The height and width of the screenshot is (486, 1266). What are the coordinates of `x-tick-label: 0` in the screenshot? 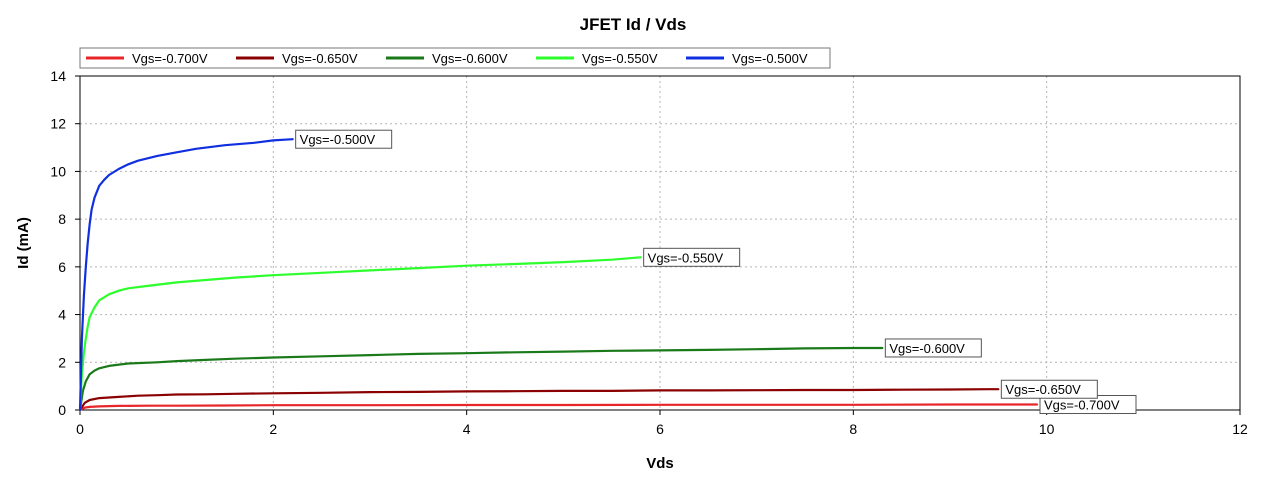 It's located at (80, 429).